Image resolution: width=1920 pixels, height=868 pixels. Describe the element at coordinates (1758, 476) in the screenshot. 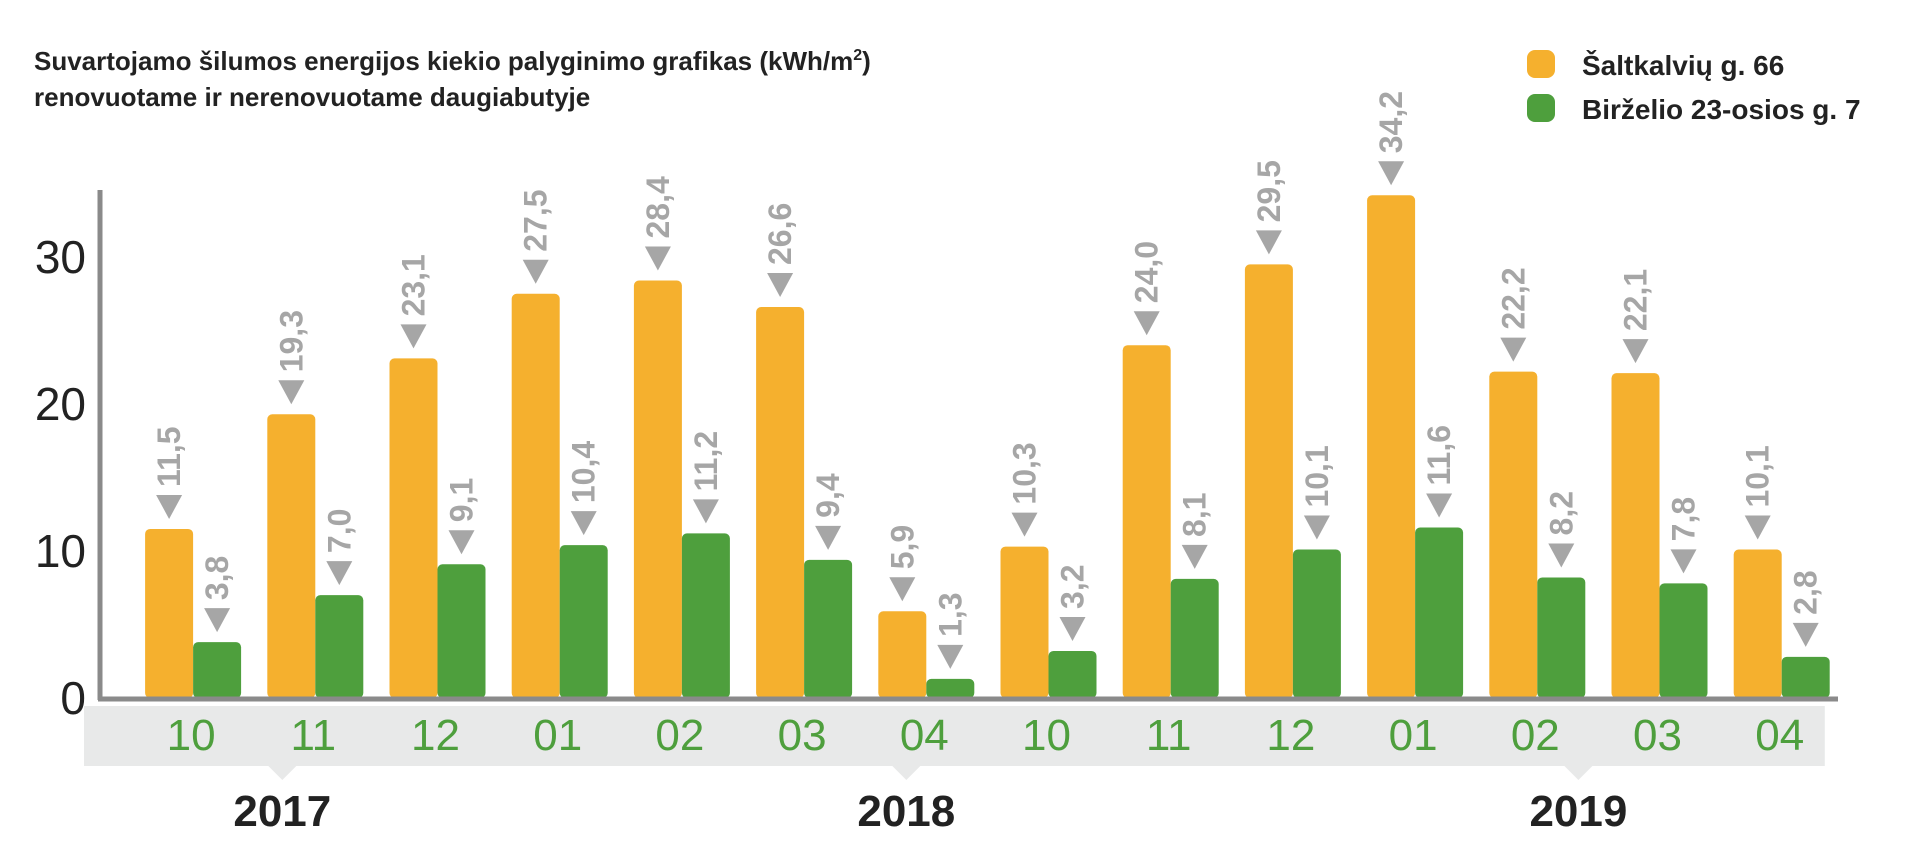

I see `value-label-s0-13: 10,1` at that location.